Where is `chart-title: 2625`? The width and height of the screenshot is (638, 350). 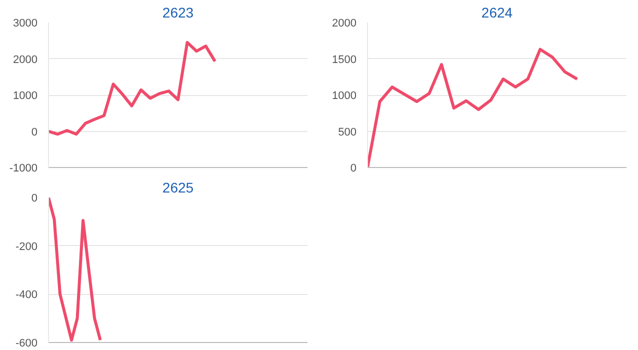
chart-title: 2625 is located at coordinates (178, 188).